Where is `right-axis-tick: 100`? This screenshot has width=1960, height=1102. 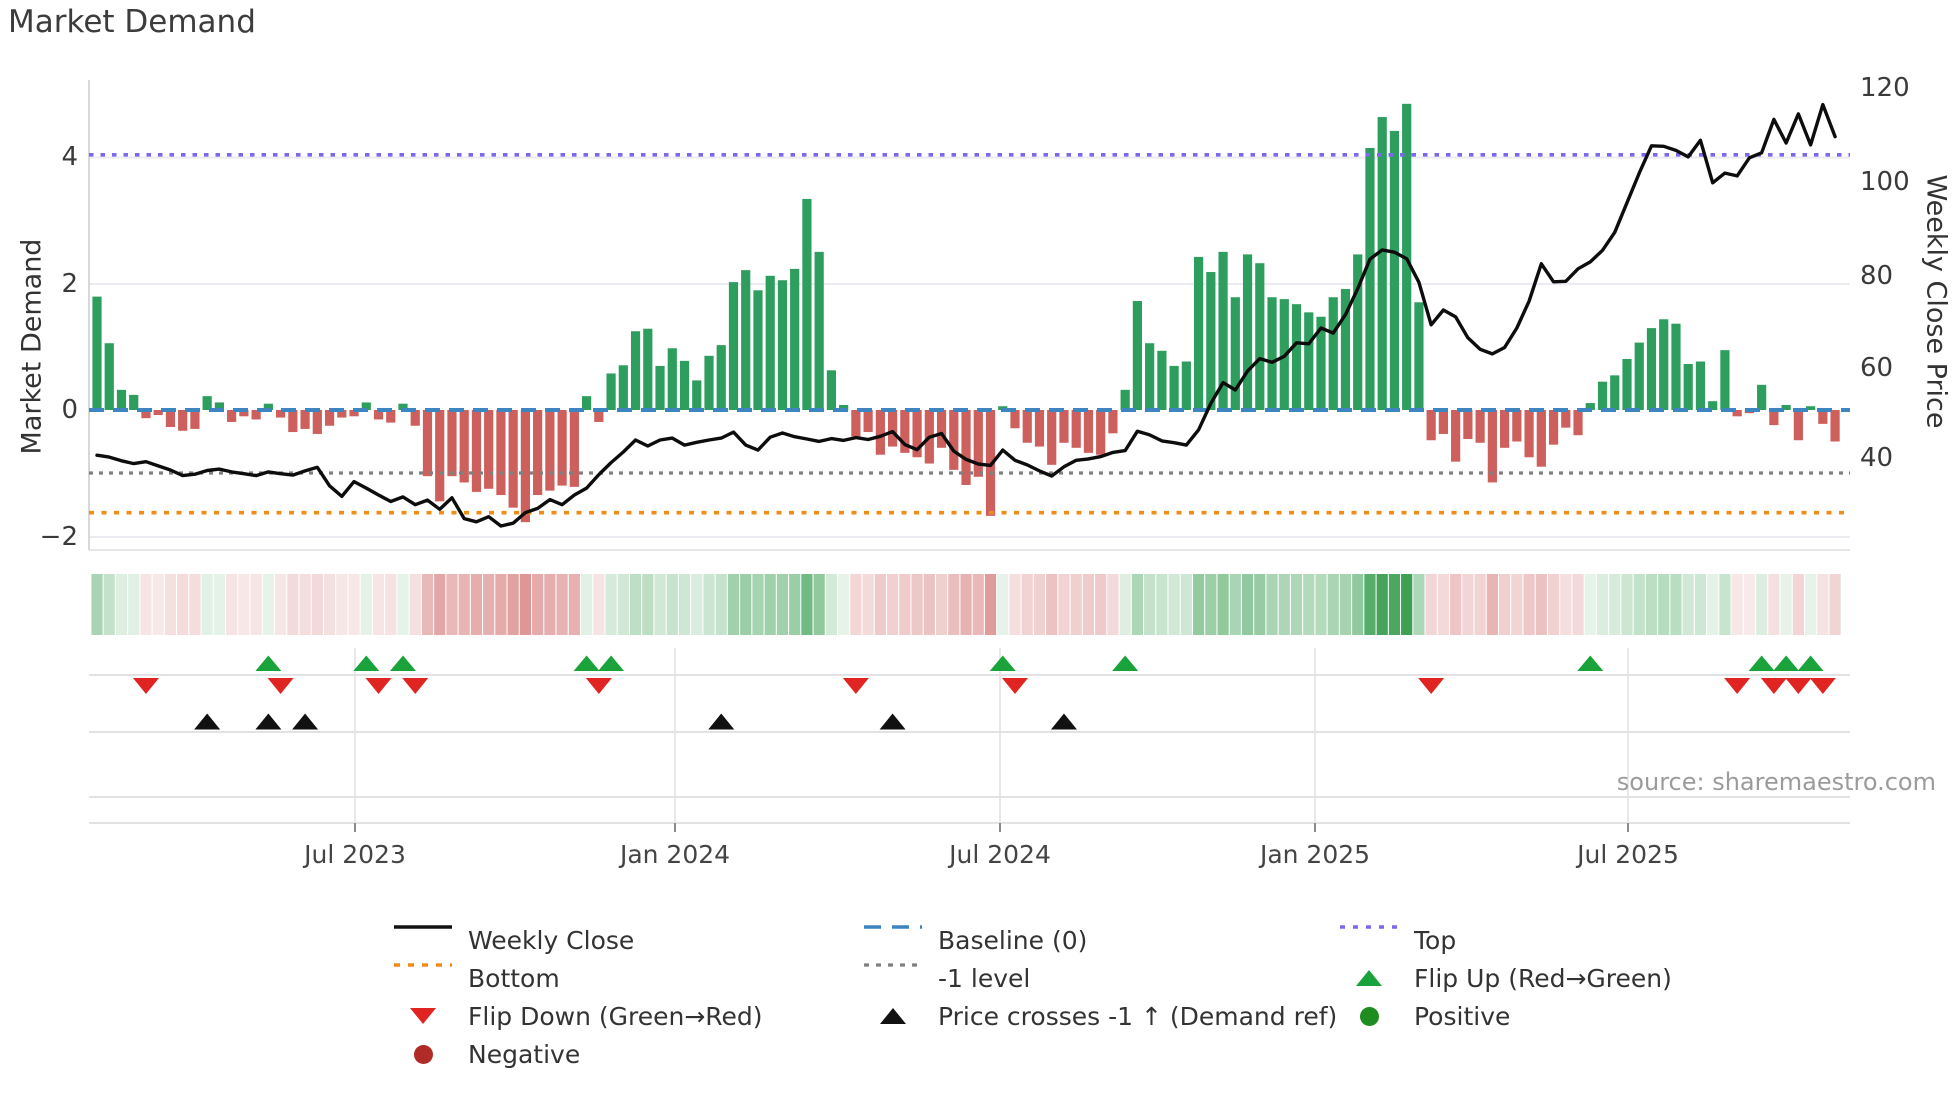 right-axis-tick: 100 is located at coordinates (1885, 182).